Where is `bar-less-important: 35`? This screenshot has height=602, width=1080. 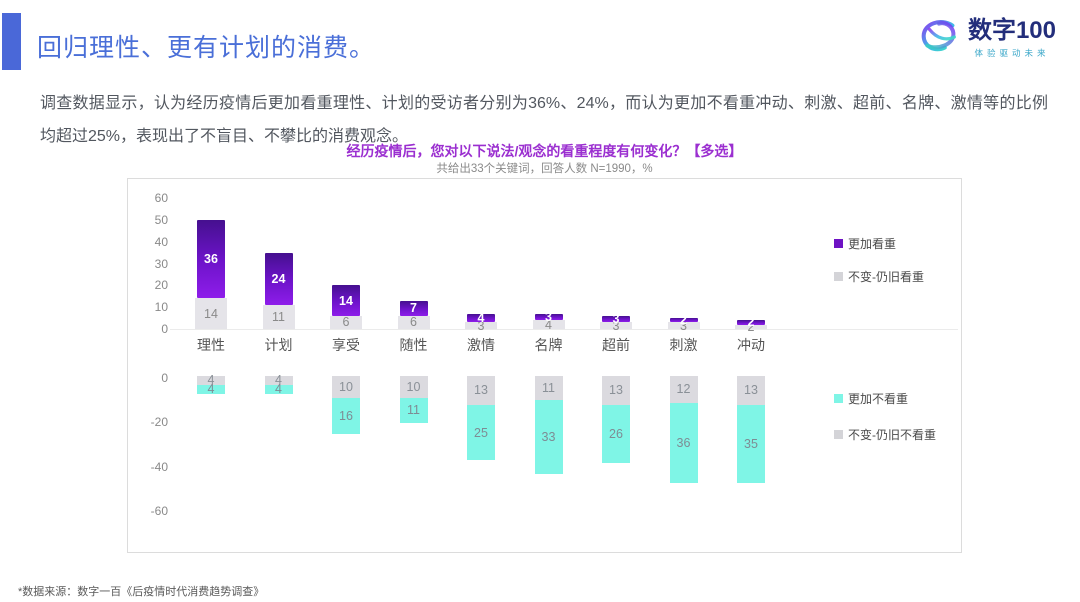
bar-less-important: 35 is located at coordinates (751, 443).